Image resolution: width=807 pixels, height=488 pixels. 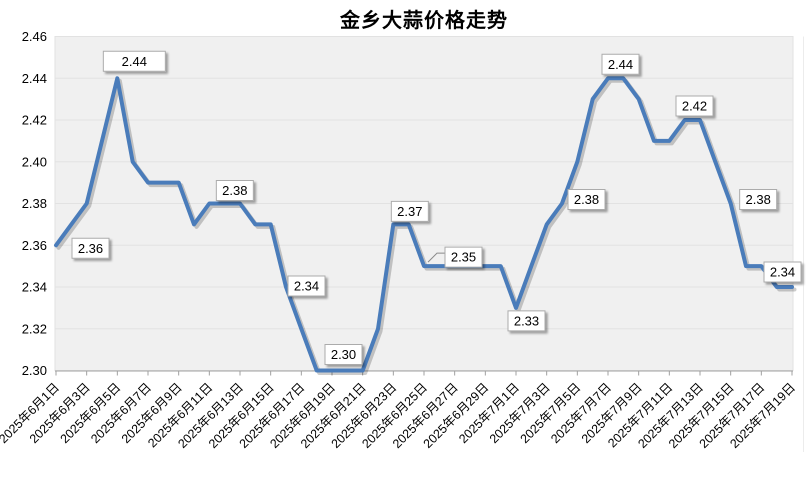 I want to click on data-label-value: 2.35, so click(x=463, y=257).